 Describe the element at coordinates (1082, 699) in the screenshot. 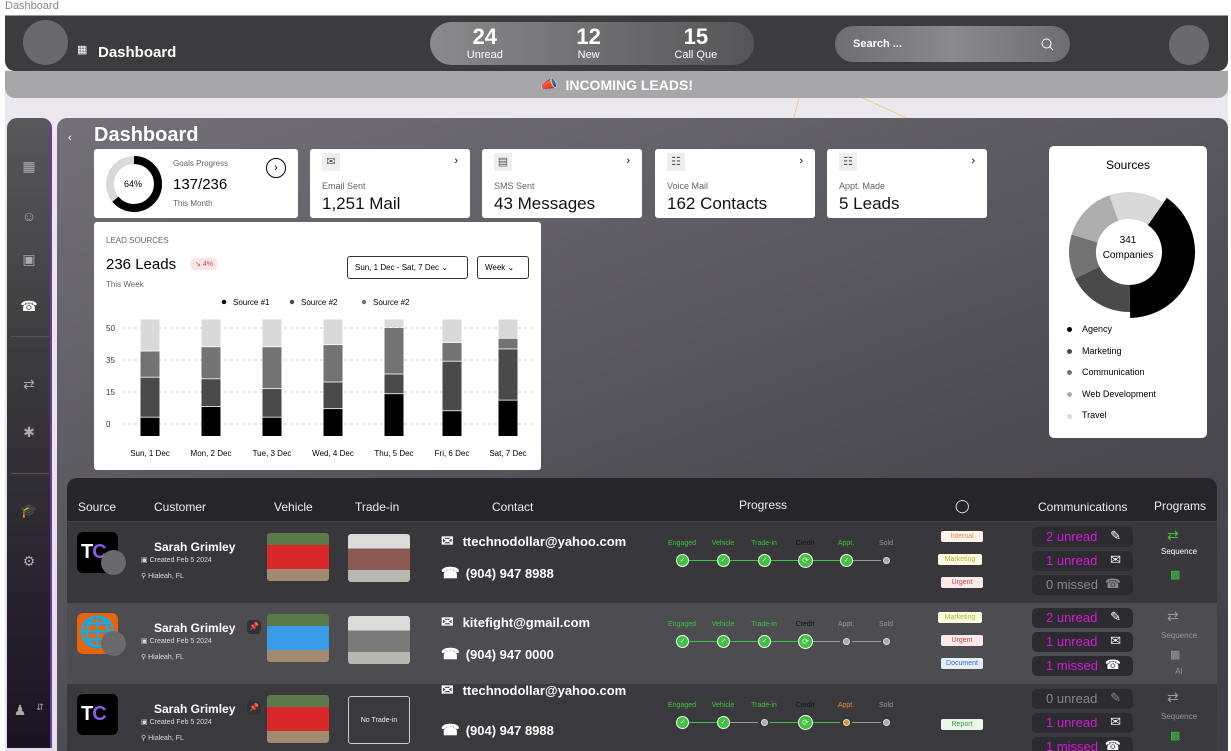

I see `comm-pill: 0 unread ✎` at that location.